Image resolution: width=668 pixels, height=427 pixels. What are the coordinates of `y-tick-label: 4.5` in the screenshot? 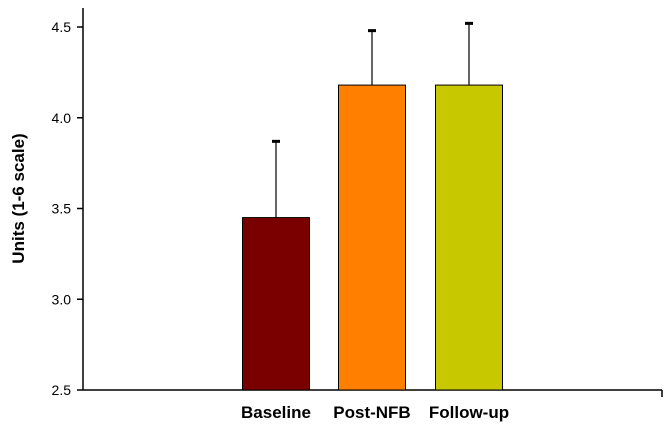 It's located at (62, 27).